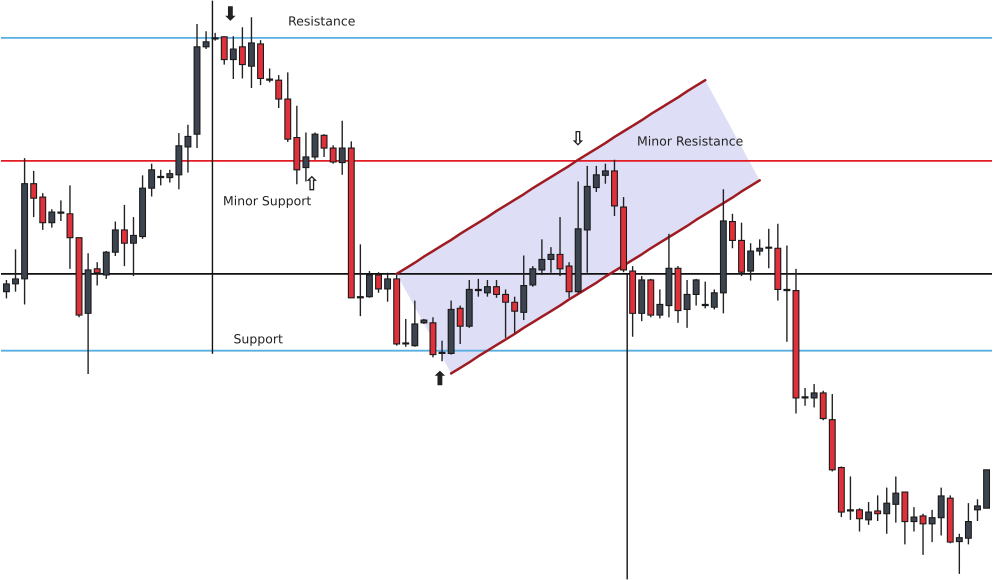 The width and height of the screenshot is (993, 580). I want to click on annotation: ⬇, so click(230, 13).